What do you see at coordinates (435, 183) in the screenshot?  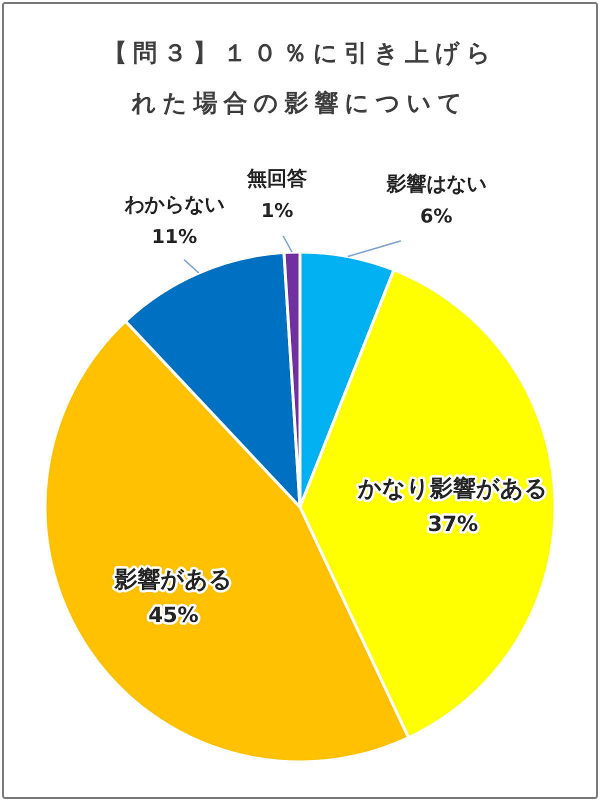 I see `slice-label: 影響はない` at bounding box center [435, 183].